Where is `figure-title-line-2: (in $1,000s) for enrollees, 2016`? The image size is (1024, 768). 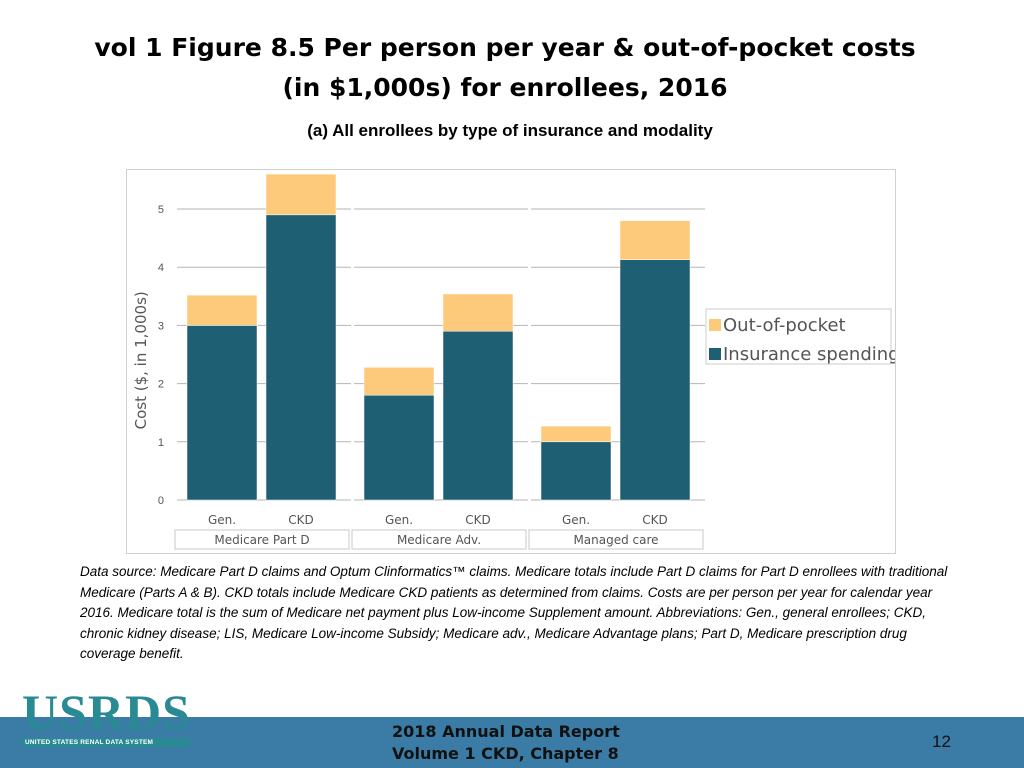 figure-title-line-2: (in $1,000s) for enrollees, 2016 is located at coordinates (505, 87).